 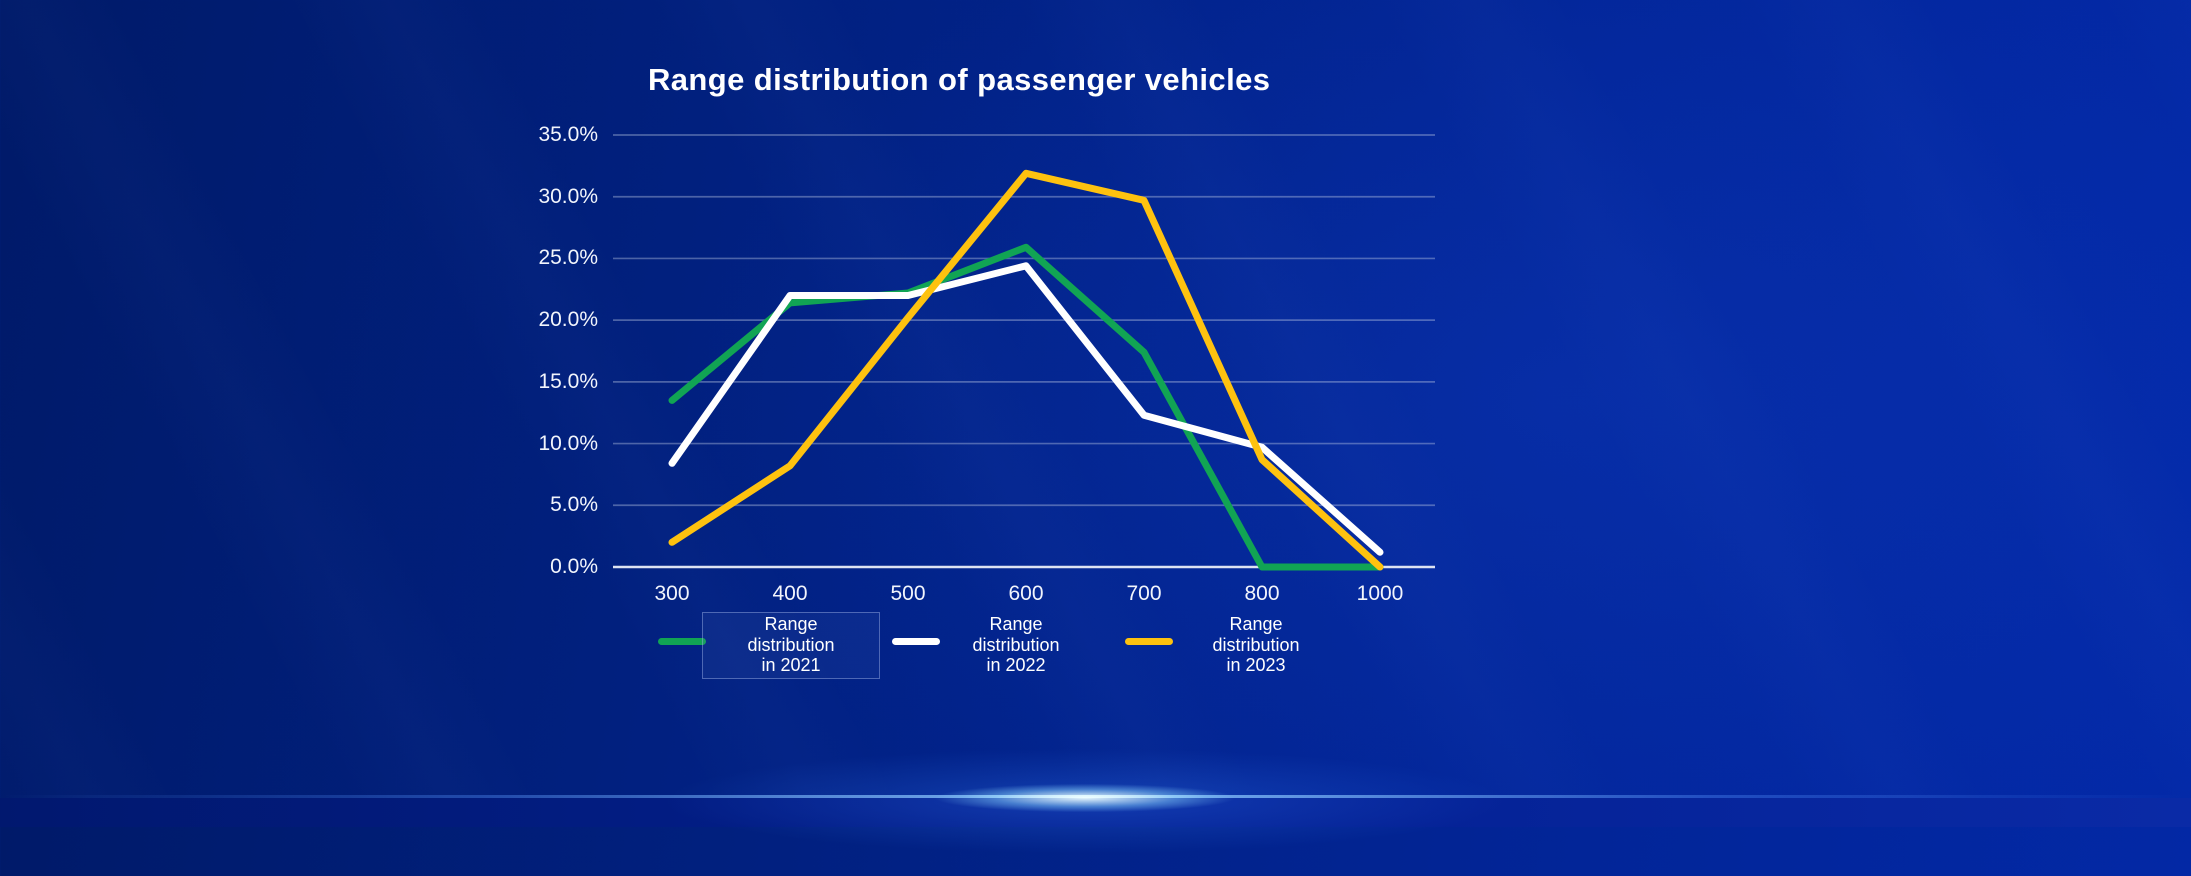 What do you see at coordinates (916, 641) in the screenshot?
I see `legend-swatch-2022` at bounding box center [916, 641].